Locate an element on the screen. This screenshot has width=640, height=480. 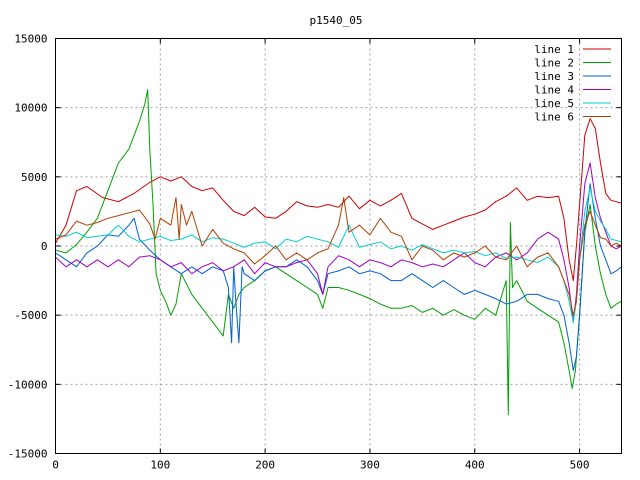
x-tick-label: 300 is located at coordinates (370, 465).